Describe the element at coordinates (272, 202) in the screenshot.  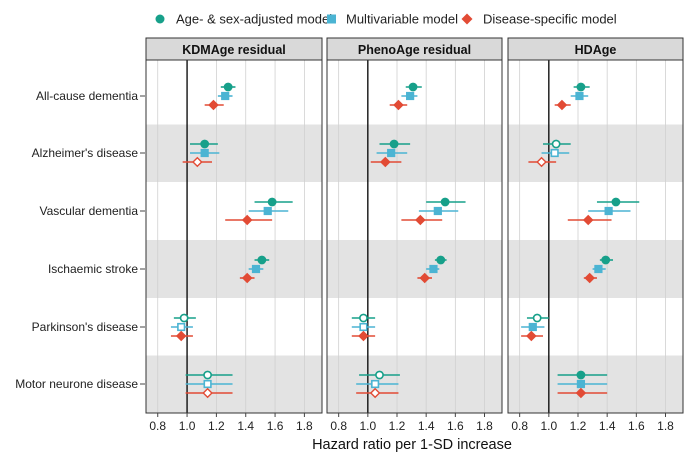
I see `point-kdmage-residual-vascular-dementia-age-sex` at that location.